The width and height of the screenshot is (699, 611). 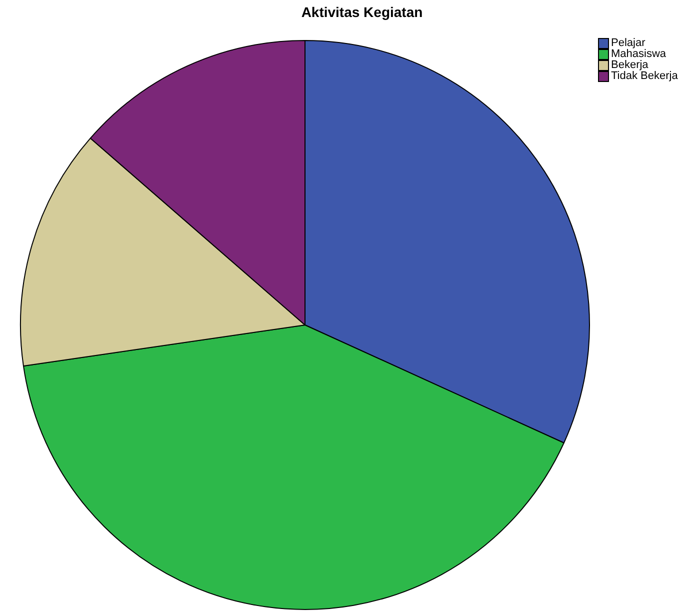 What do you see at coordinates (644, 76) in the screenshot?
I see `legend-label: Tidak Bekerja` at bounding box center [644, 76].